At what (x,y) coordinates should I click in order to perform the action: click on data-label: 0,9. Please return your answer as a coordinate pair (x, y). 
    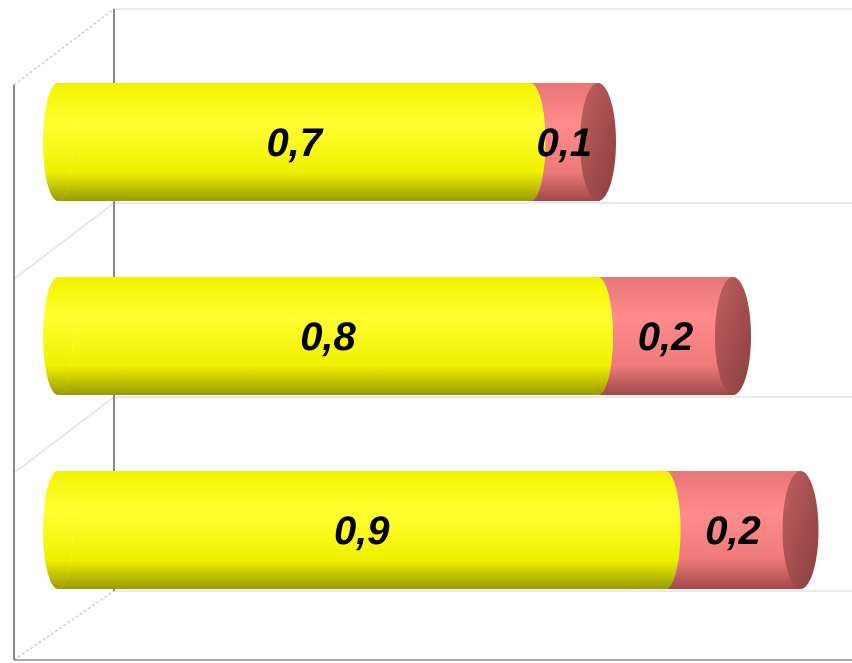
    Looking at the image, I should click on (362, 531).